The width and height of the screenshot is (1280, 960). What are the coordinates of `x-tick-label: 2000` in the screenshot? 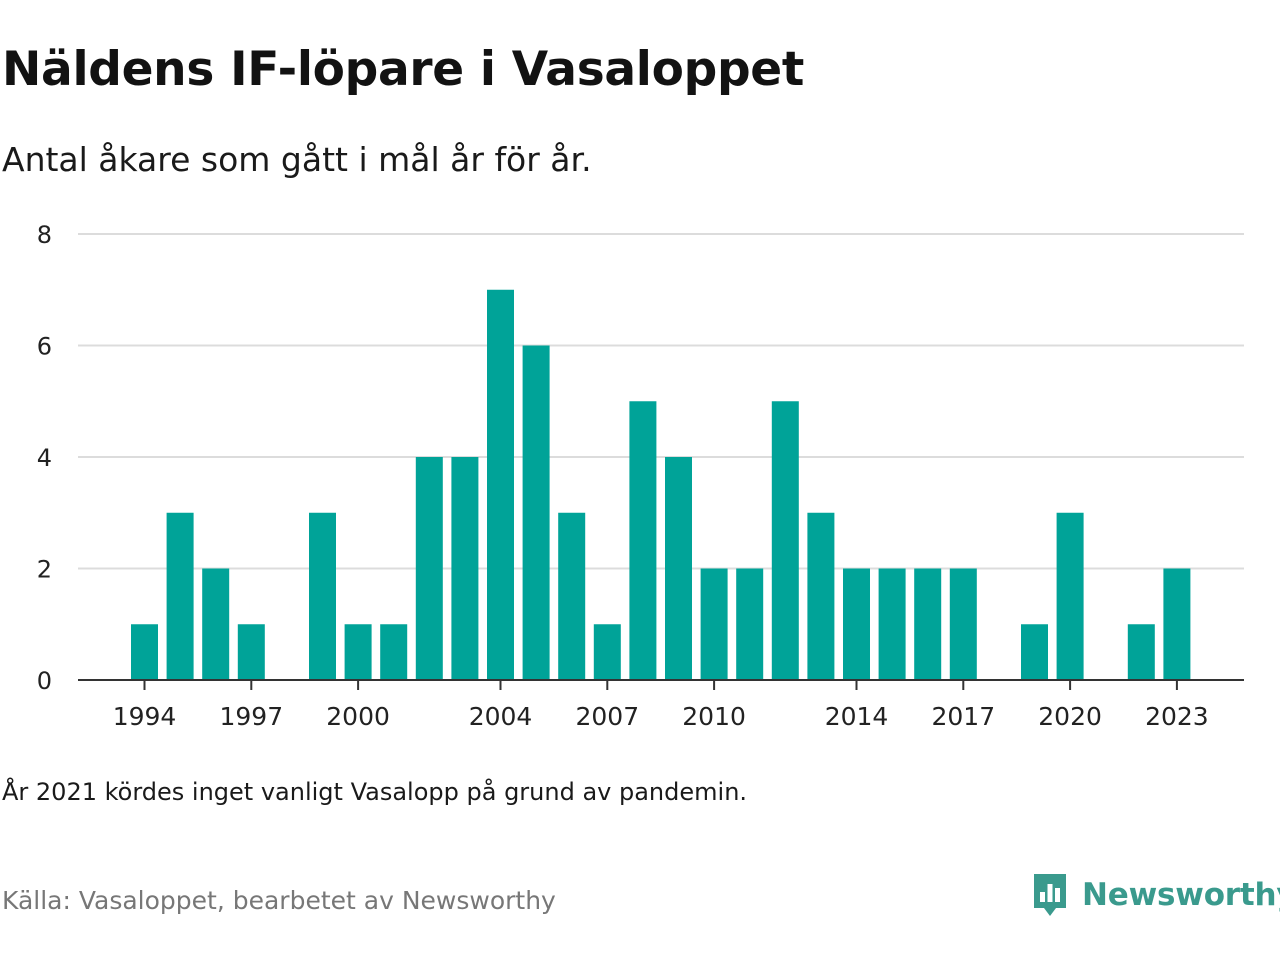 It's located at (358, 716).